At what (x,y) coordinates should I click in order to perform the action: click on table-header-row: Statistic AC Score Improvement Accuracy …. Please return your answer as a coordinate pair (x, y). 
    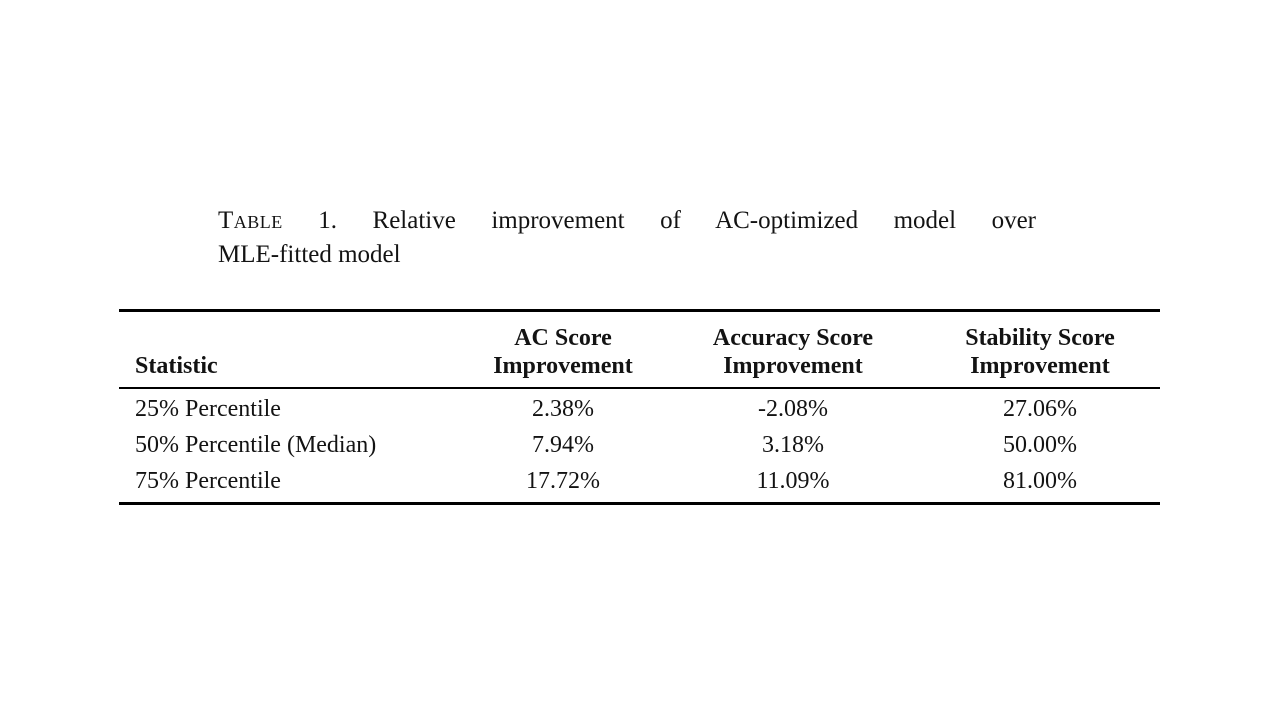
    Looking at the image, I should click on (639, 349).